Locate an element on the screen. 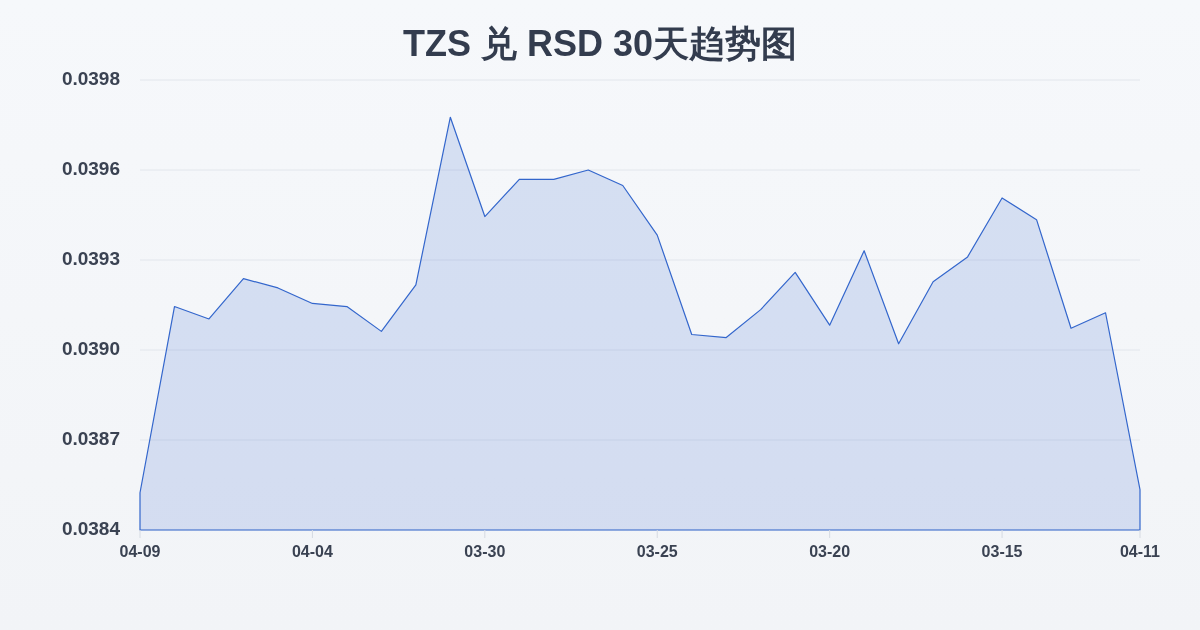  x-tick-label: 03-25 is located at coordinates (657, 552).